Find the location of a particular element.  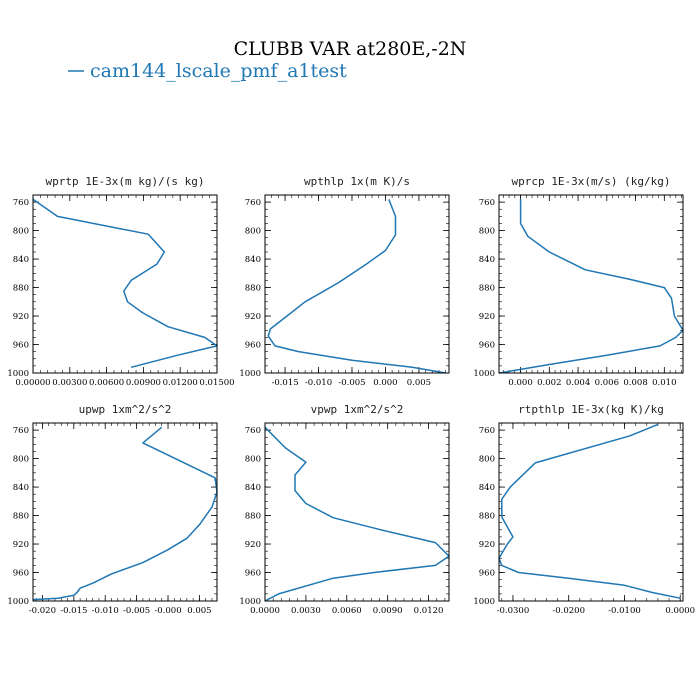

panel-title: wprcp 1E-3x(m/s) (kg/kg) is located at coordinates (591, 181).